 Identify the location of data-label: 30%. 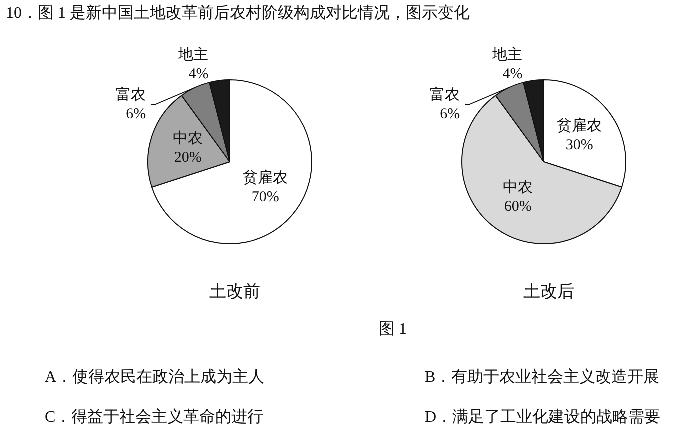
(580, 146).